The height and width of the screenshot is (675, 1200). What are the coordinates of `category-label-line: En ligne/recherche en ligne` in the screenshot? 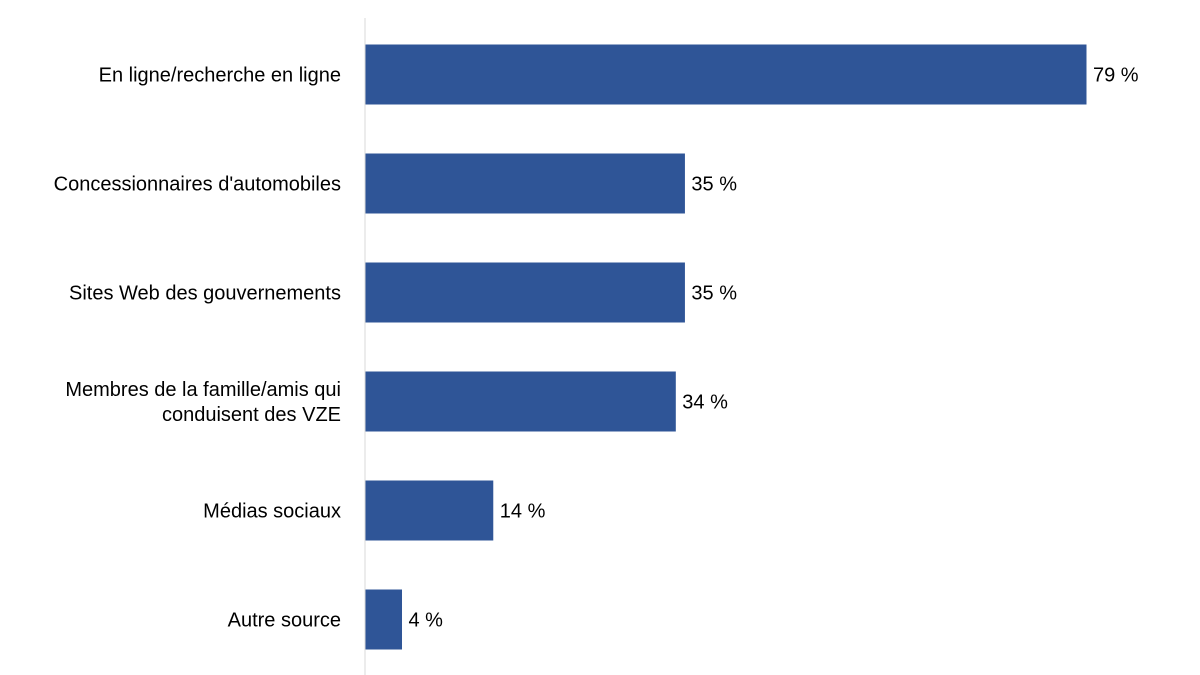 It's located at (220, 76).